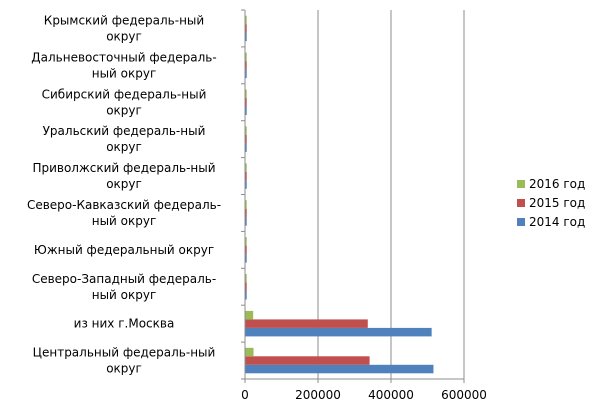 Image resolution: width=613 pixels, height=403 pixels. What do you see at coordinates (245, 395) in the screenshot?
I see `x-tick-label: 0` at bounding box center [245, 395].